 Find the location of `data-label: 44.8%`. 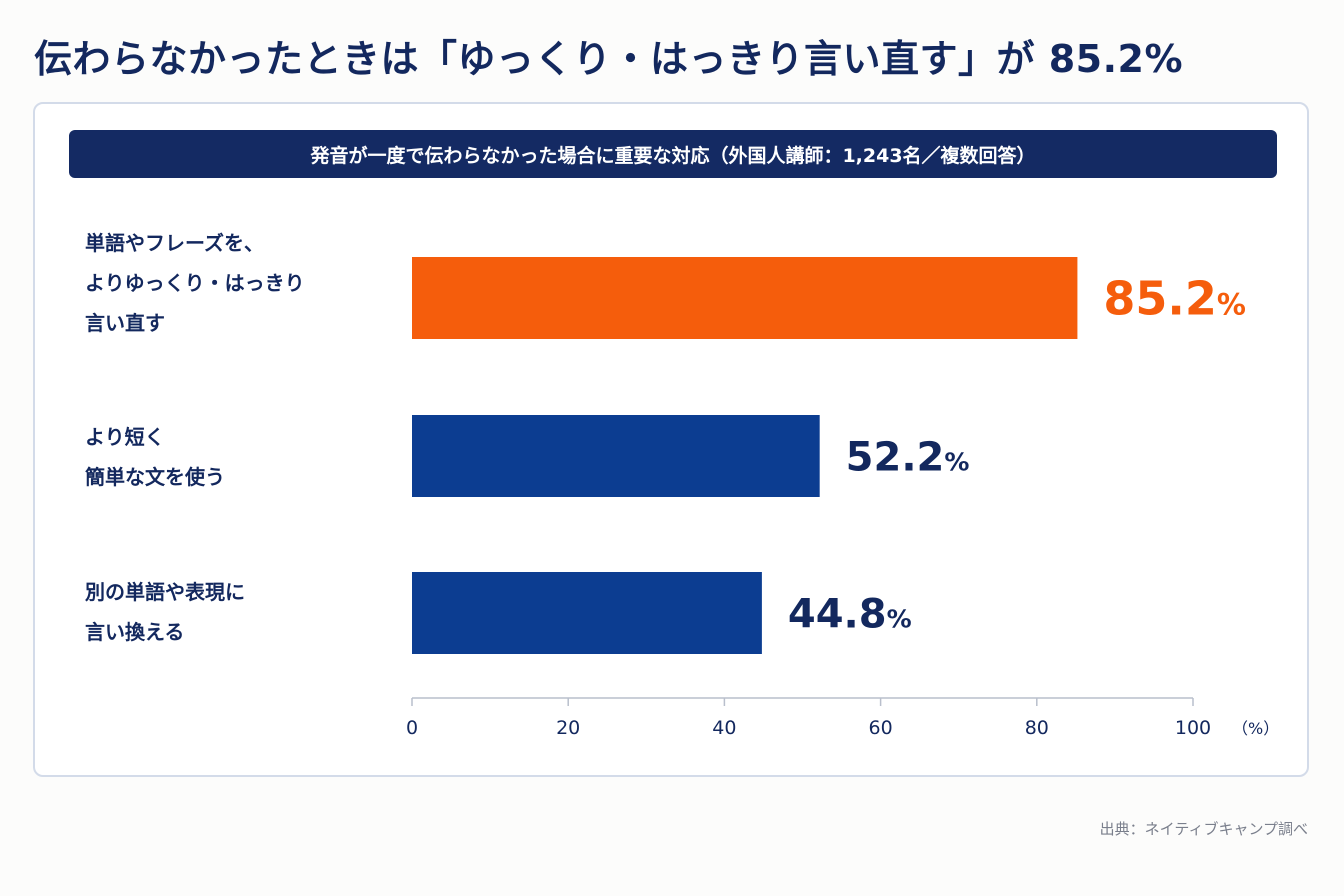

data-label: 44.8% is located at coordinates (850, 614).